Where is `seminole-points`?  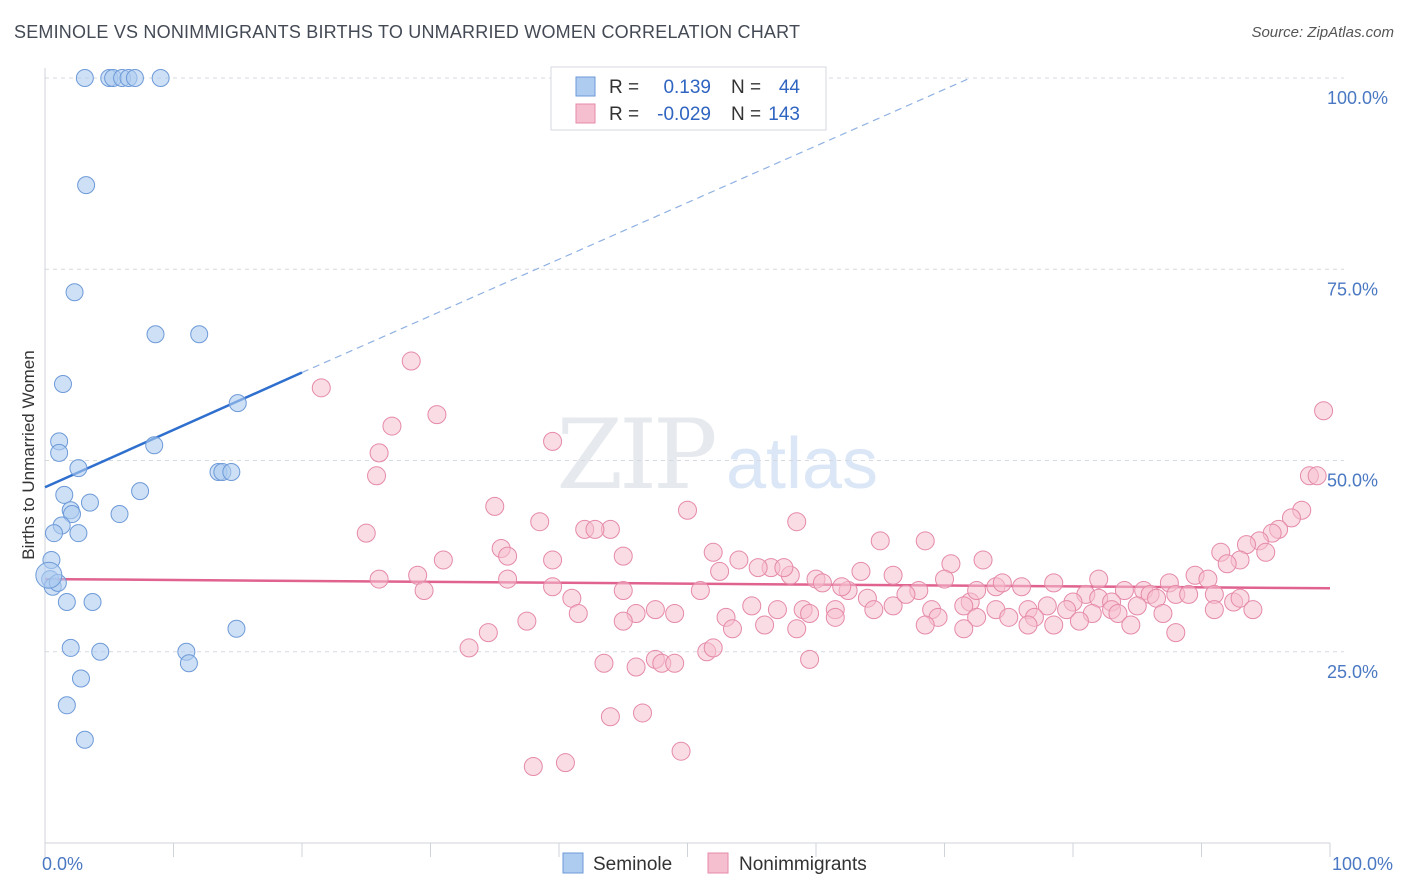 seminole-points is located at coordinates (141, 409).